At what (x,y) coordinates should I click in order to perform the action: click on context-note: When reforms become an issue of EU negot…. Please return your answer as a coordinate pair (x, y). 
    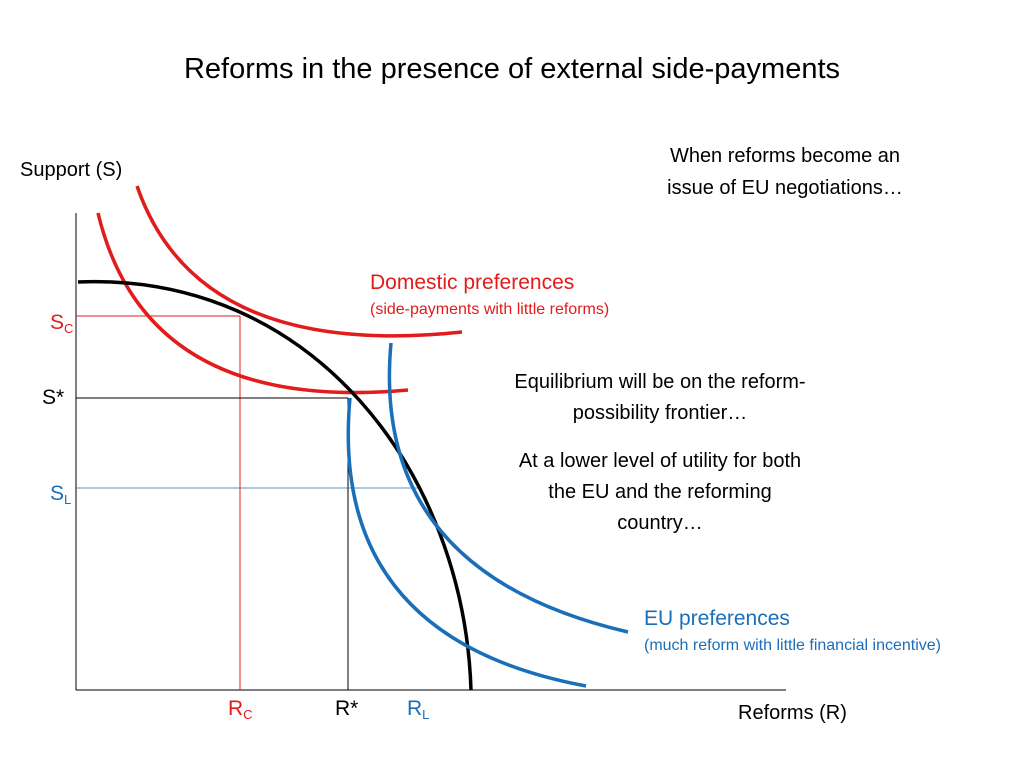
    Looking at the image, I should click on (785, 172).